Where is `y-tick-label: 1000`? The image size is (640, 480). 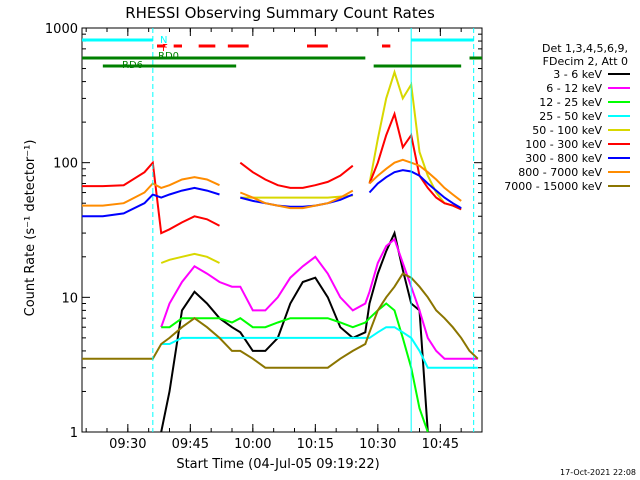
y-tick-label: 1000 is located at coordinates (61, 29).